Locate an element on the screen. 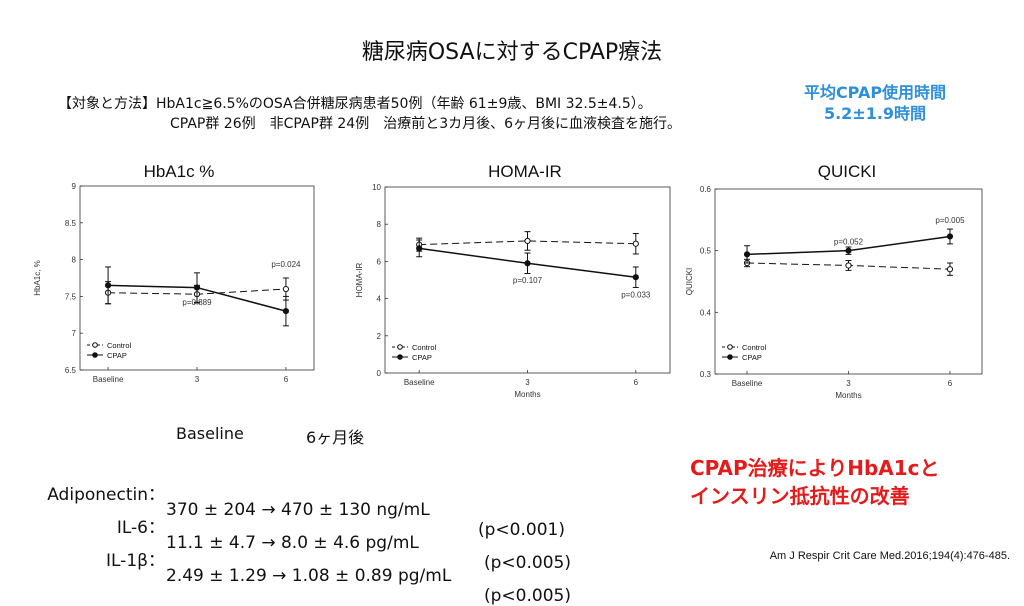  chart-title: HbA1c % is located at coordinates (179, 171).